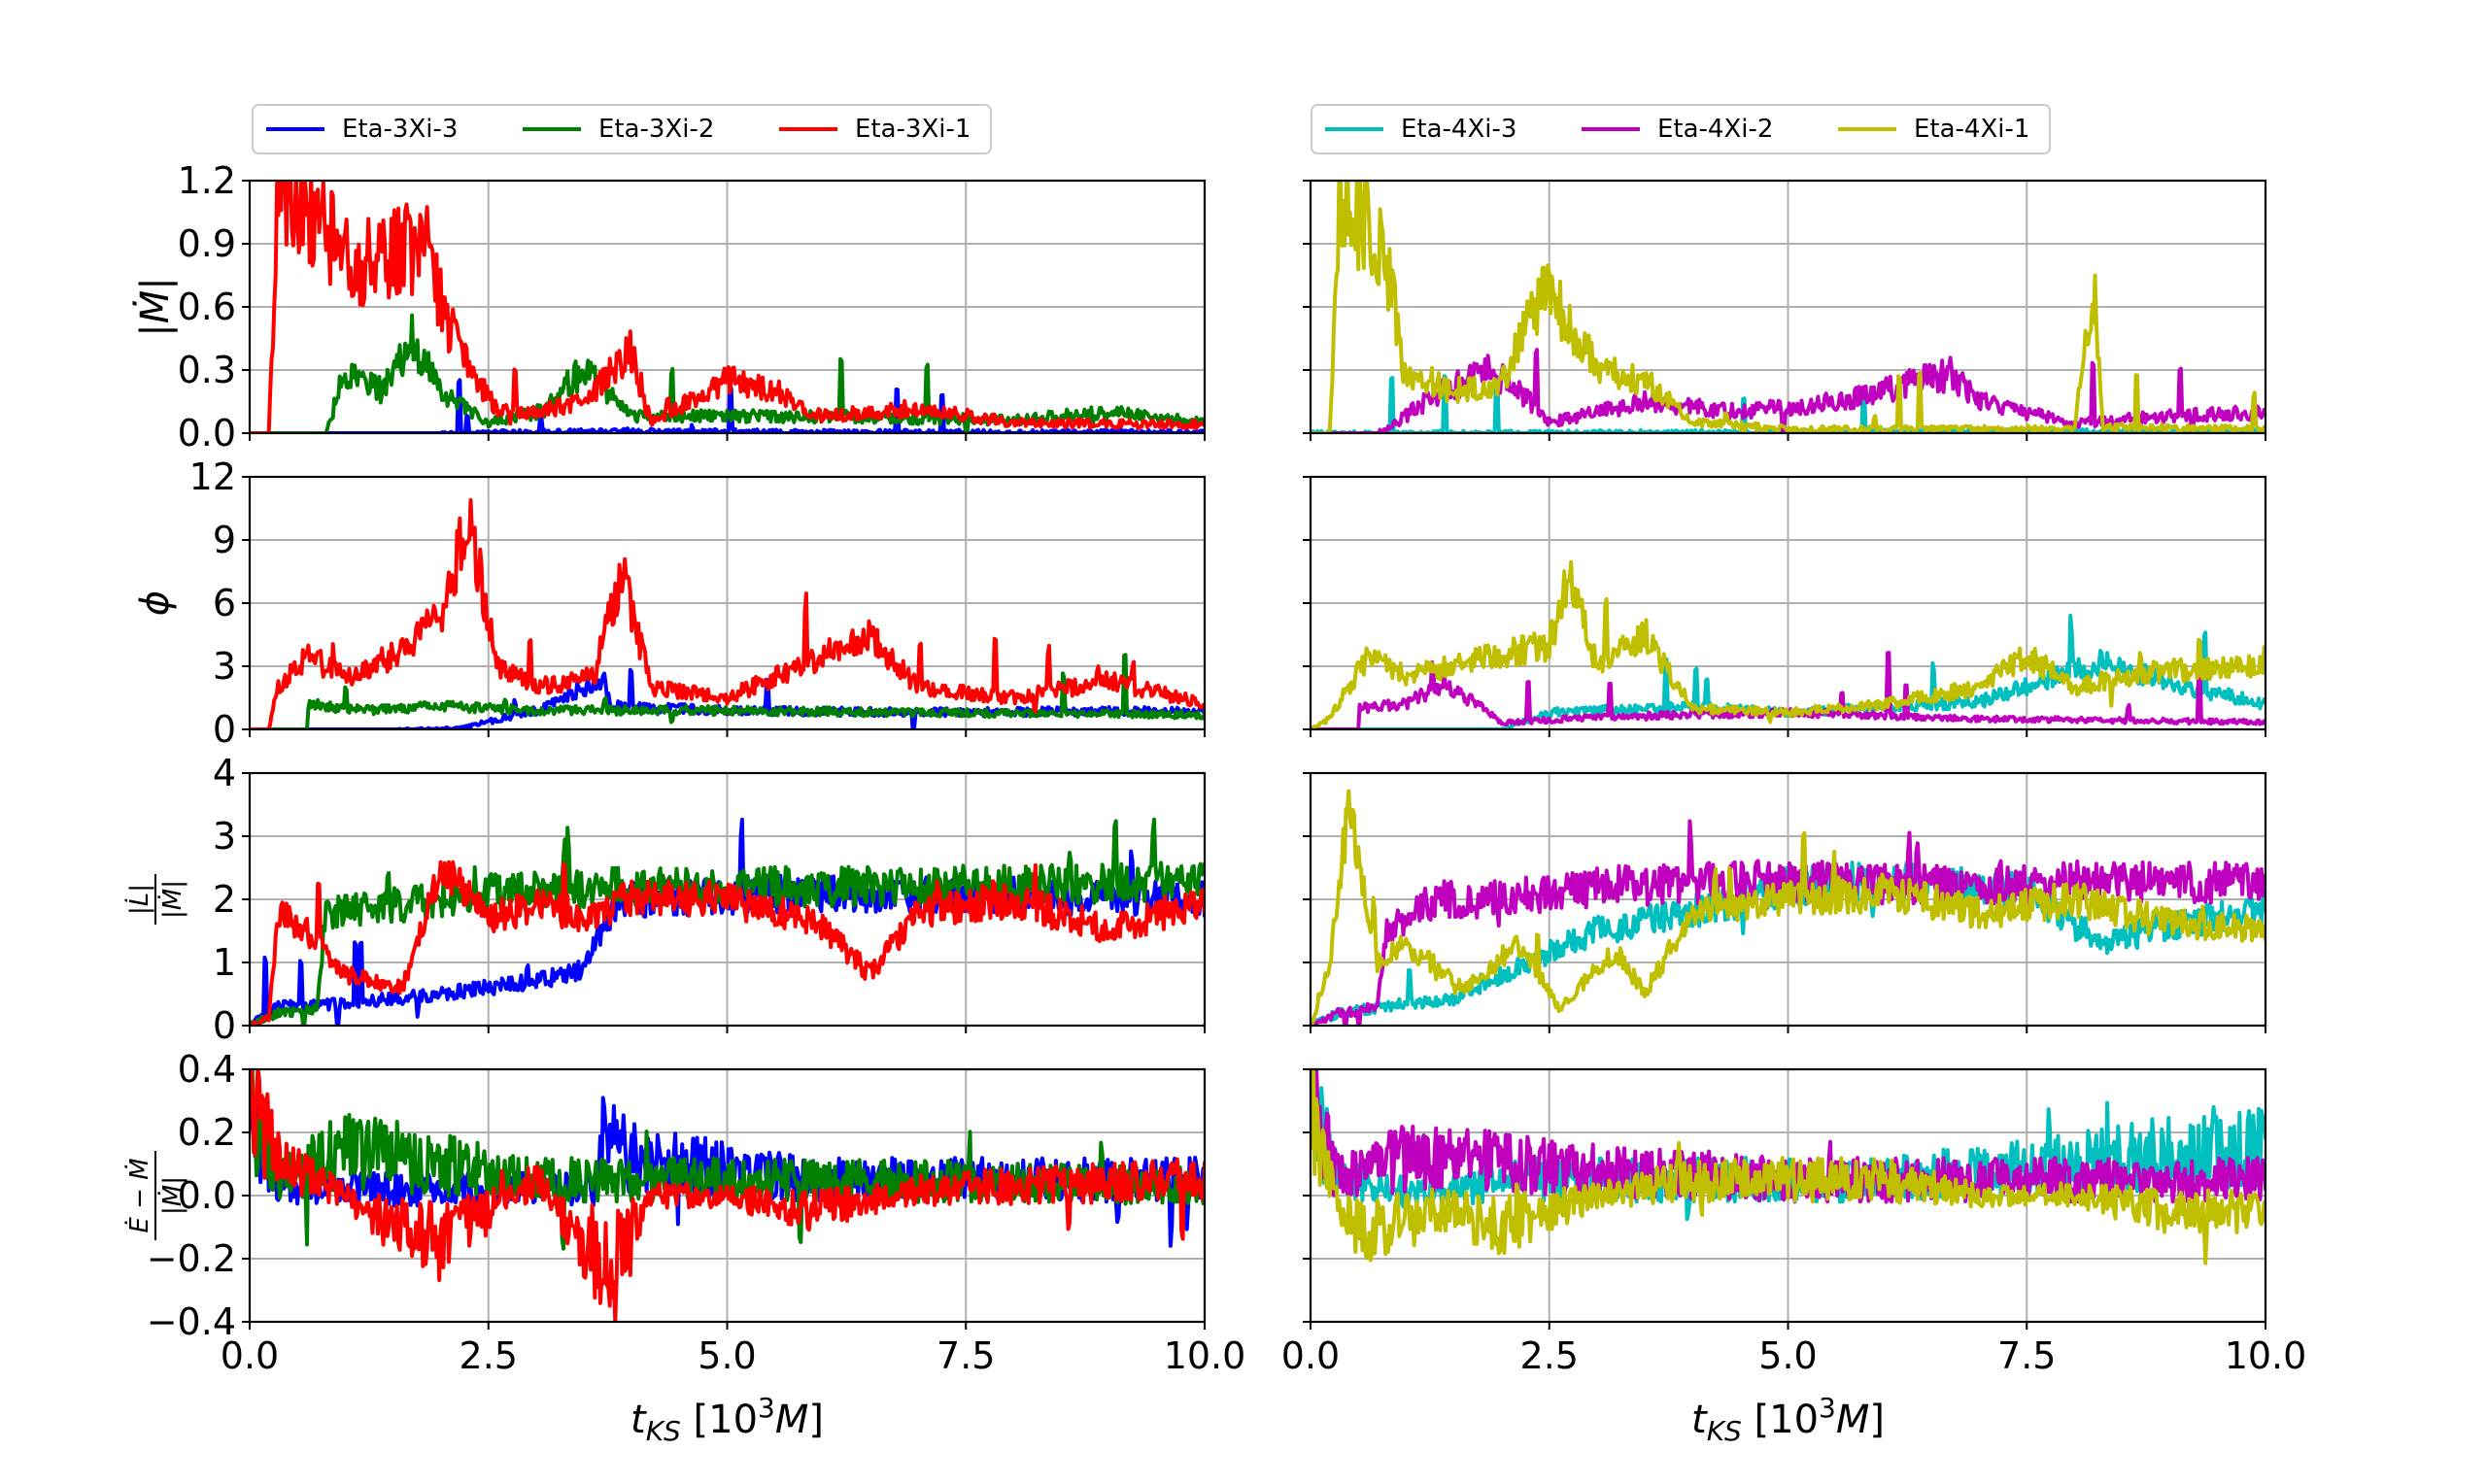 This screenshot has height=1484, width=2487. Describe the element at coordinates (1458, 129) in the screenshot. I see `legend-label-eta-4xi-3: Eta-4Xi-3` at that location.